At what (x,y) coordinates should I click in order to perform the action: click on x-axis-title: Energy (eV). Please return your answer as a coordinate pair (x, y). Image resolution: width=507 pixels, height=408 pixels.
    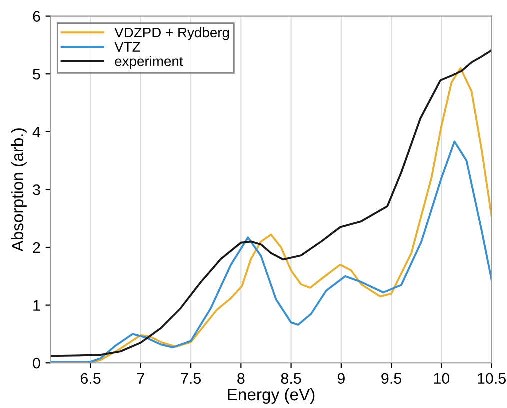
    Looking at the image, I should click on (271, 396).